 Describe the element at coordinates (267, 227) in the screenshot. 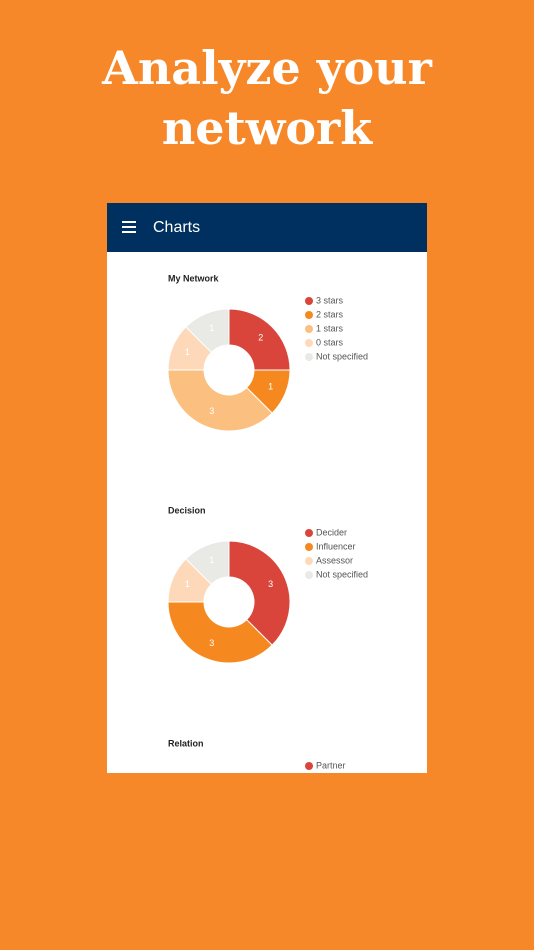

I see `app-bar` at that location.